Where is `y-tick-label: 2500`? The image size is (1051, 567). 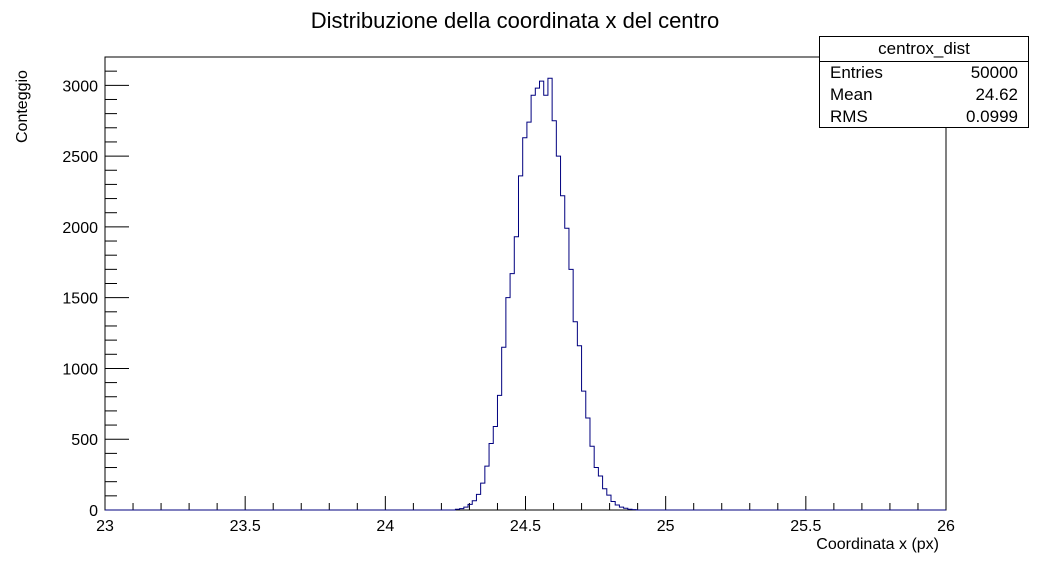
y-tick-label: 2500 is located at coordinates (80, 157).